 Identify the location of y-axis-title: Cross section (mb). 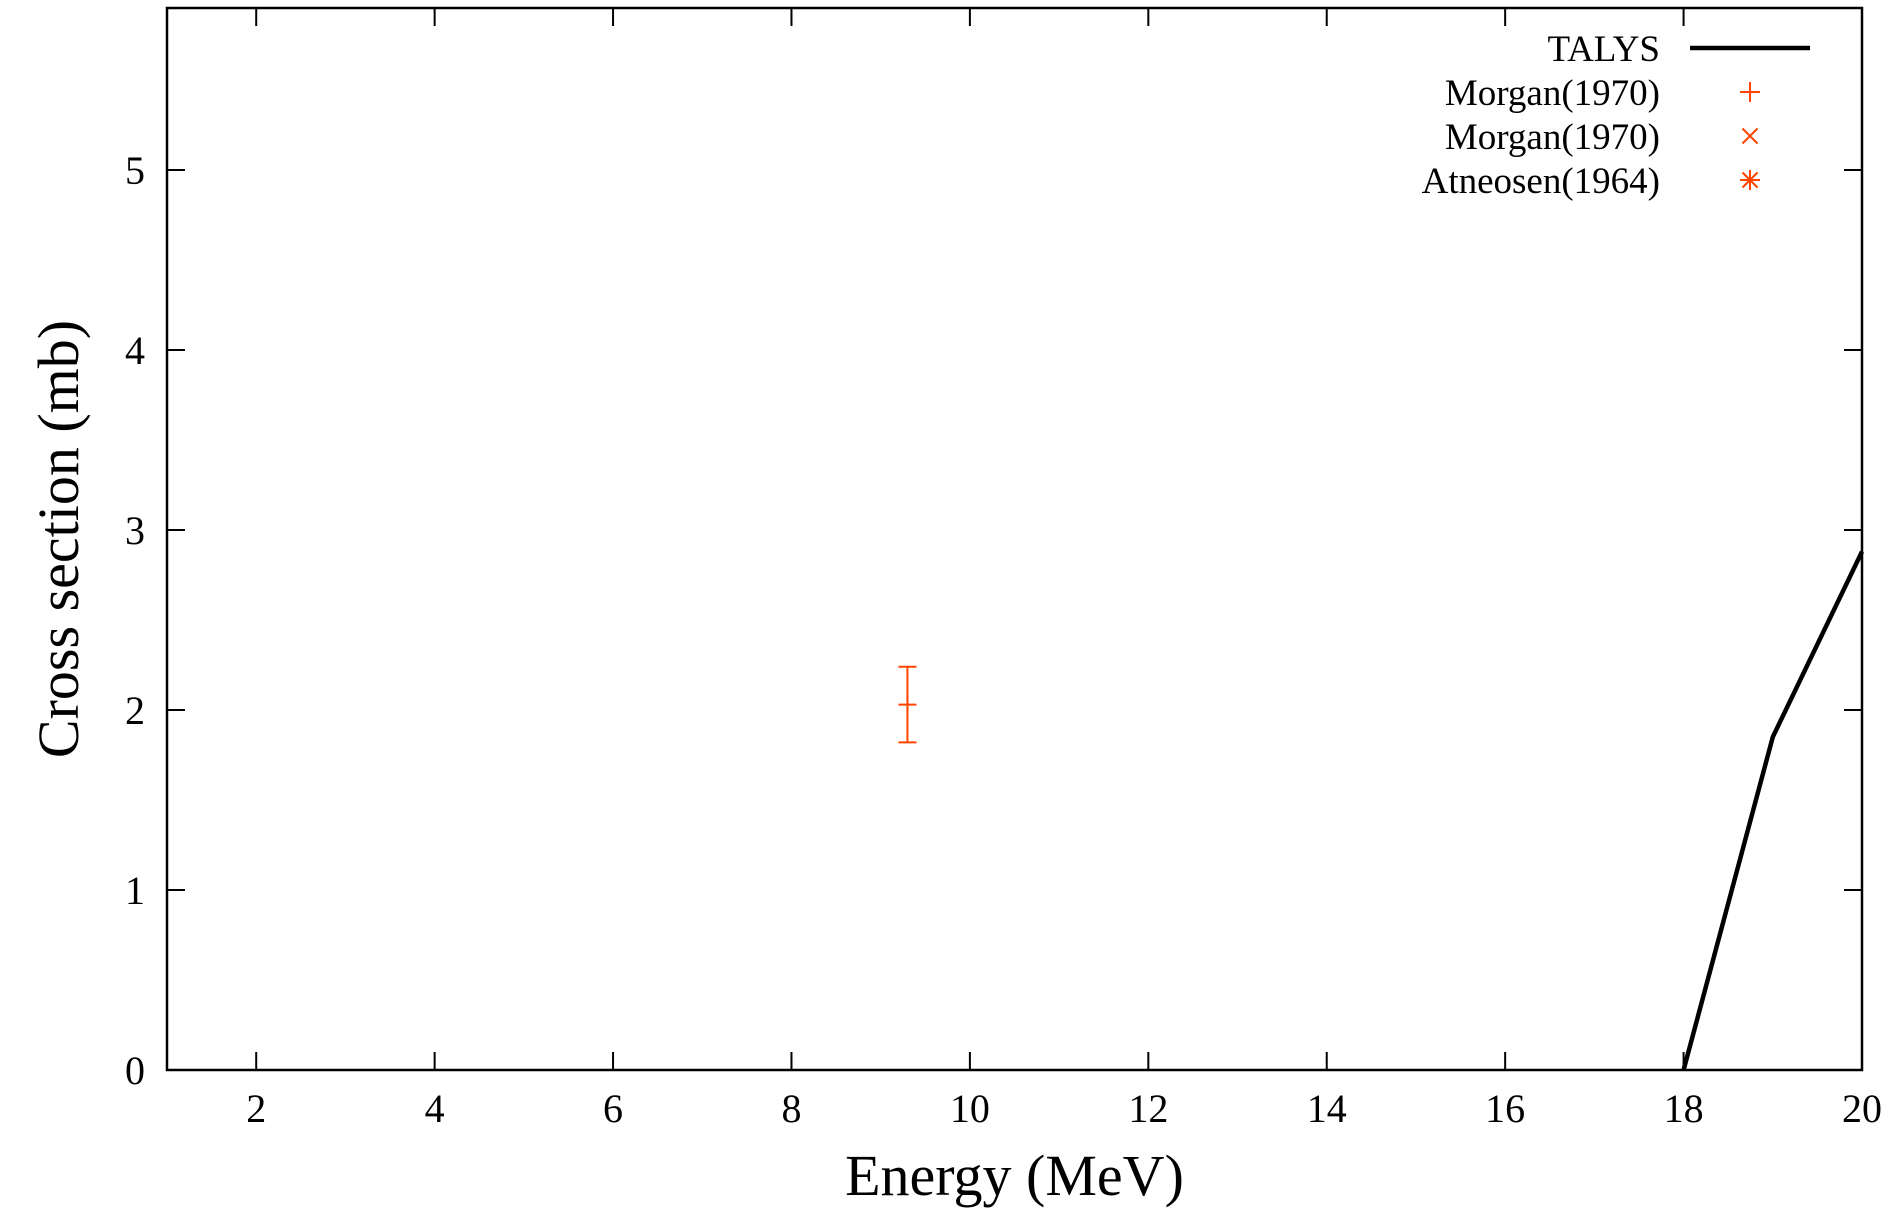
(58, 539).